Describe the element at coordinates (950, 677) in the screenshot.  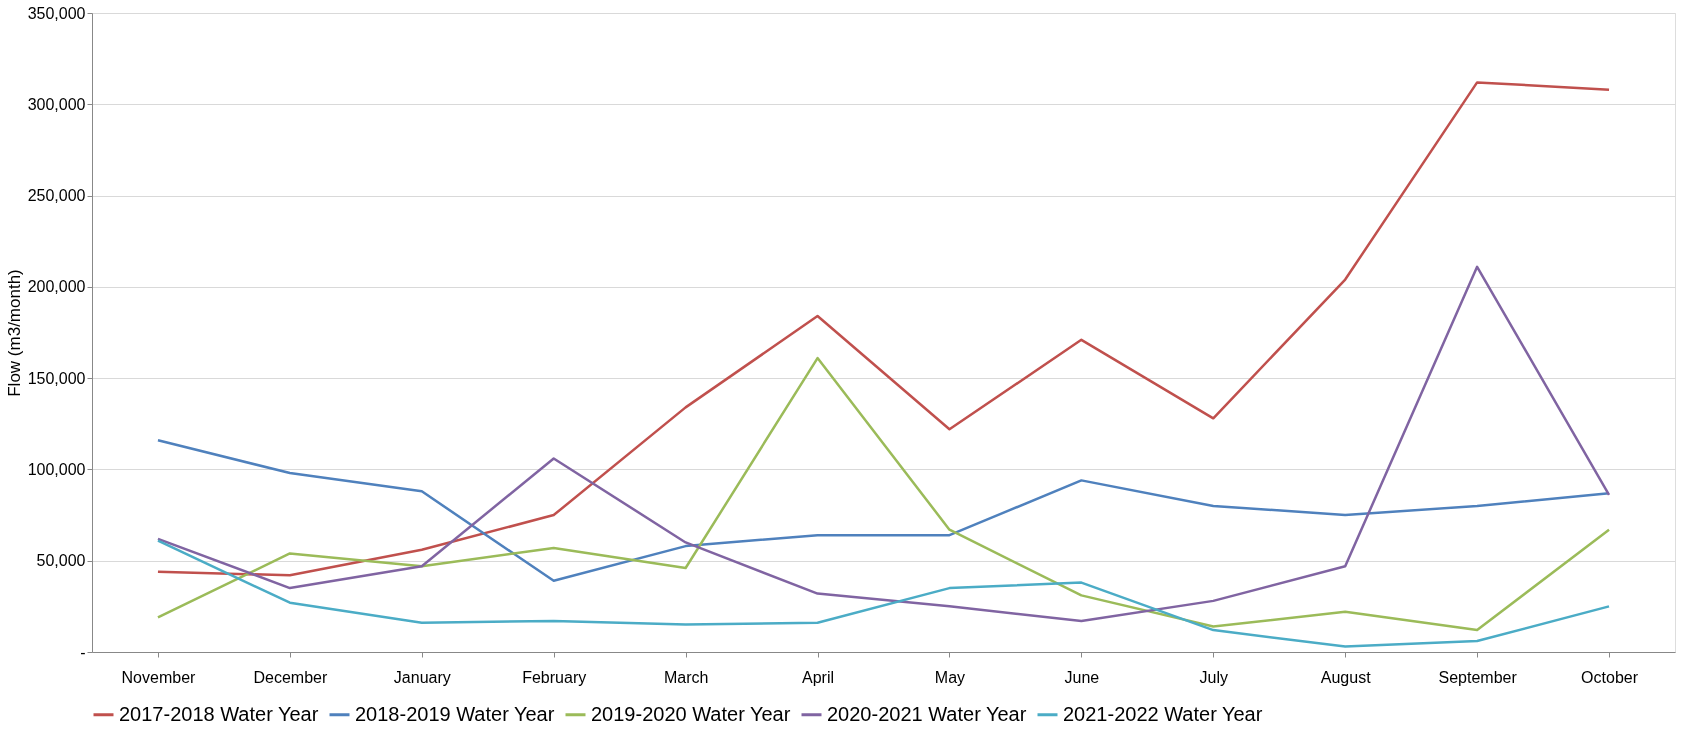
I see `x-tick-label: May` at that location.